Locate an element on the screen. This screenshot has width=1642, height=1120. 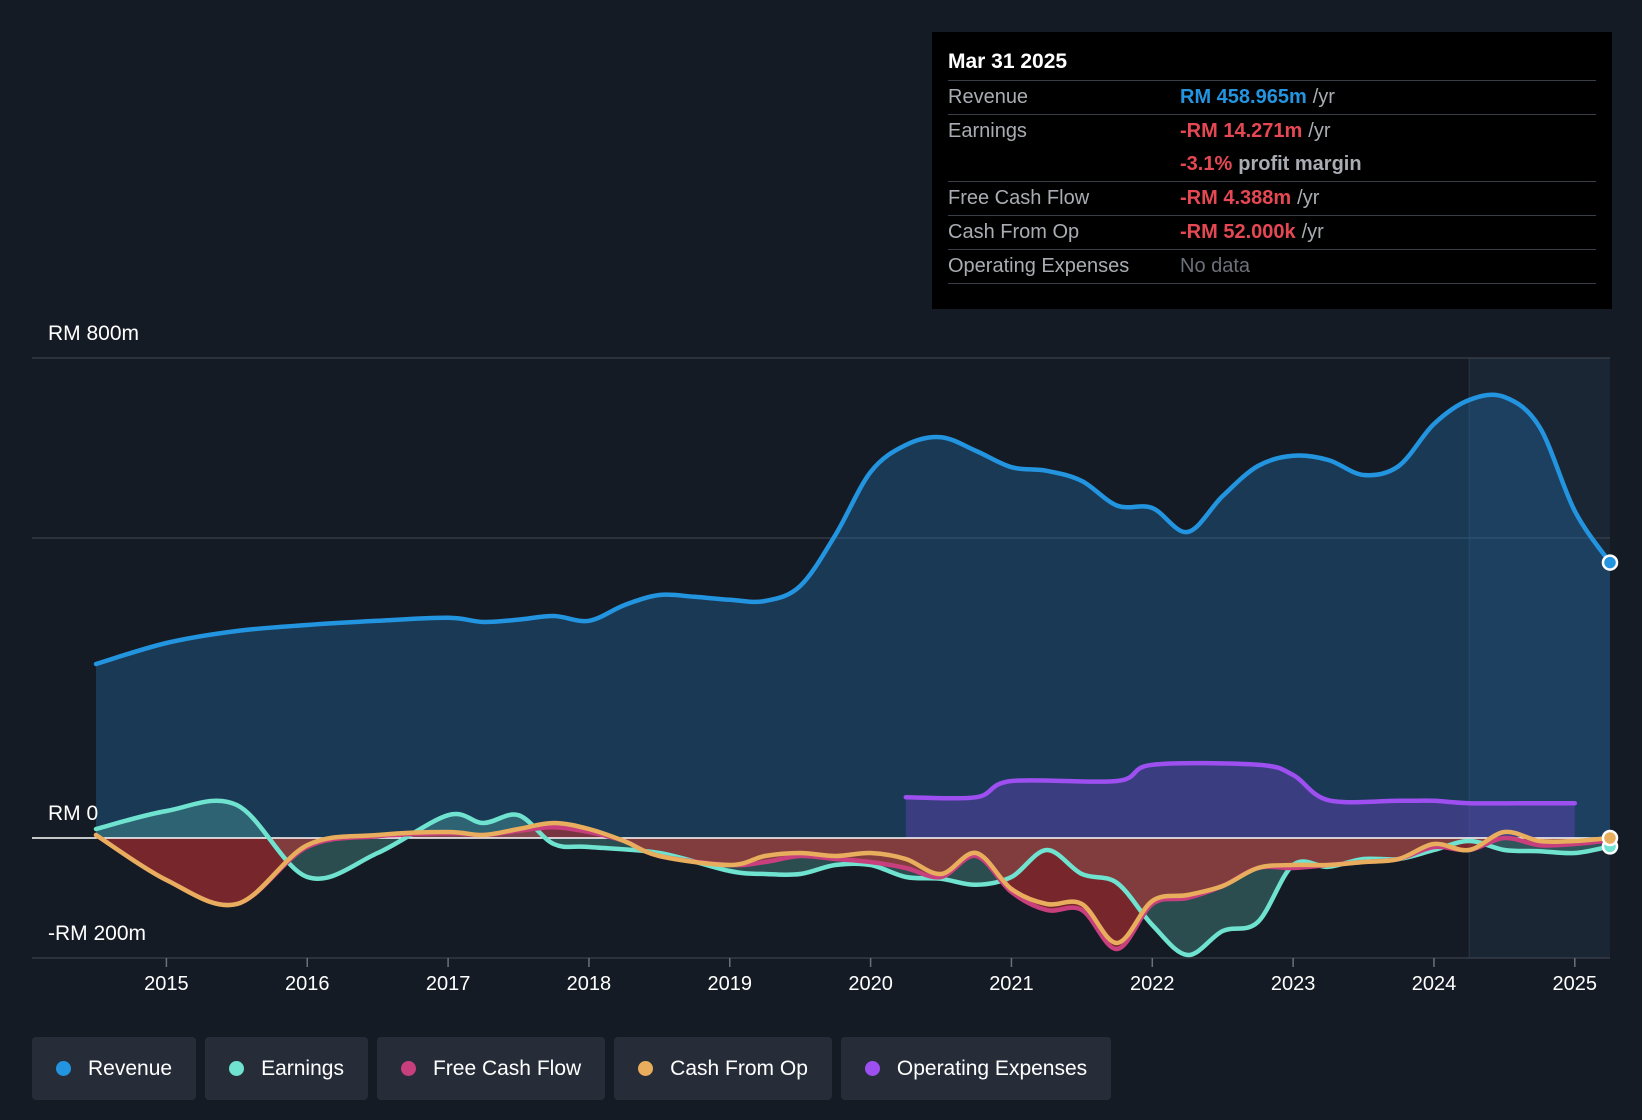
legend-item-earnings: Earnings is located at coordinates (286, 1068).